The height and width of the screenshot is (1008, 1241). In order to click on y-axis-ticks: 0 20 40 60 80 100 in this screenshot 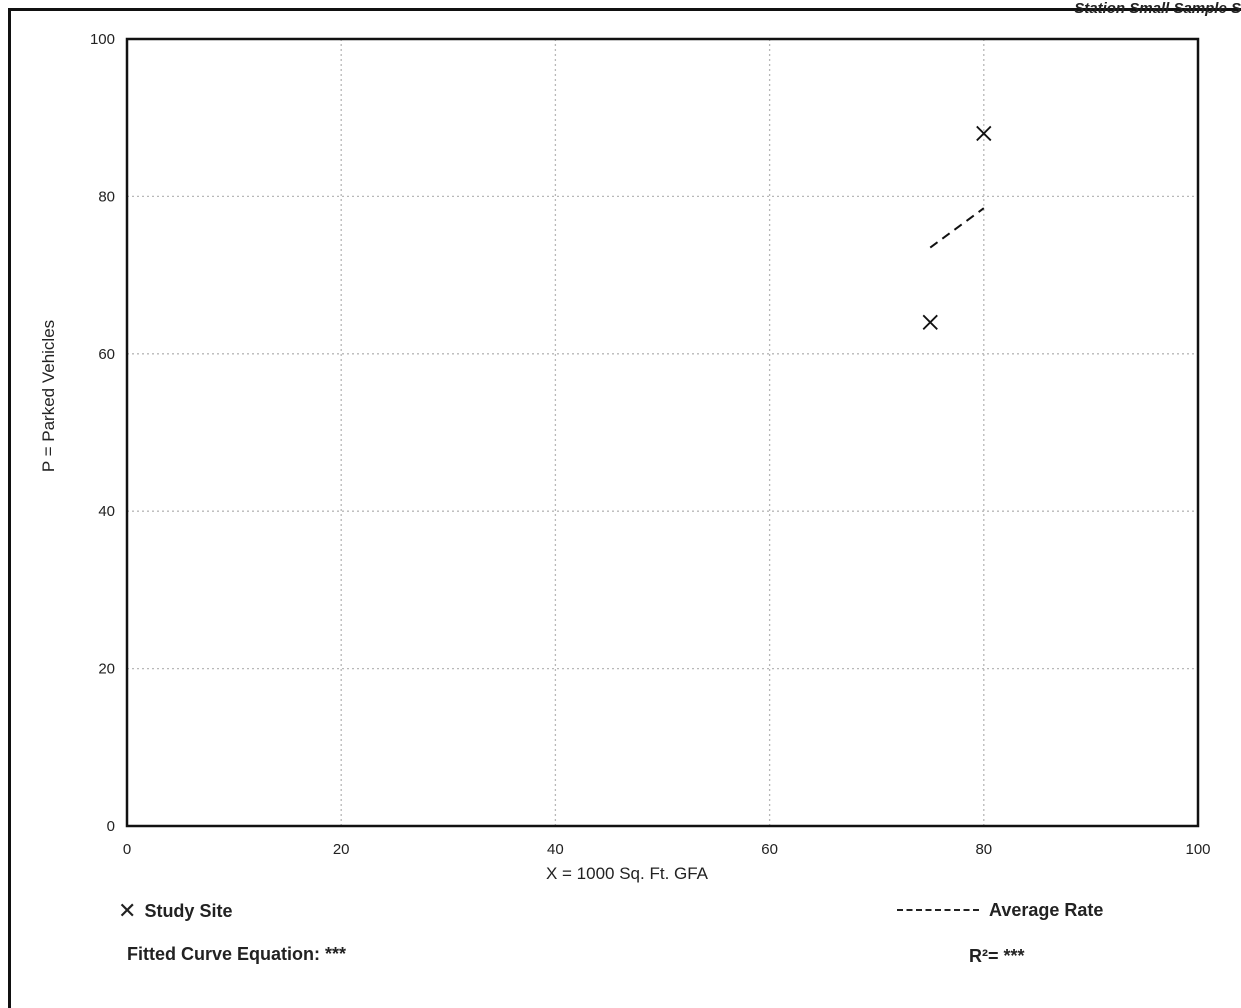, I will do `click(102, 433)`.